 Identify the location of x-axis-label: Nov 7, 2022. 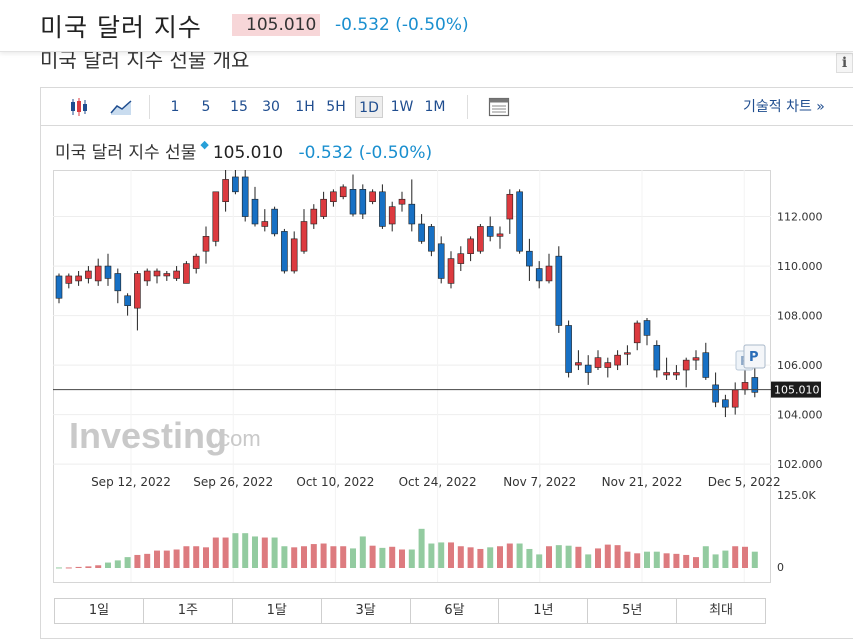
(539, 482).